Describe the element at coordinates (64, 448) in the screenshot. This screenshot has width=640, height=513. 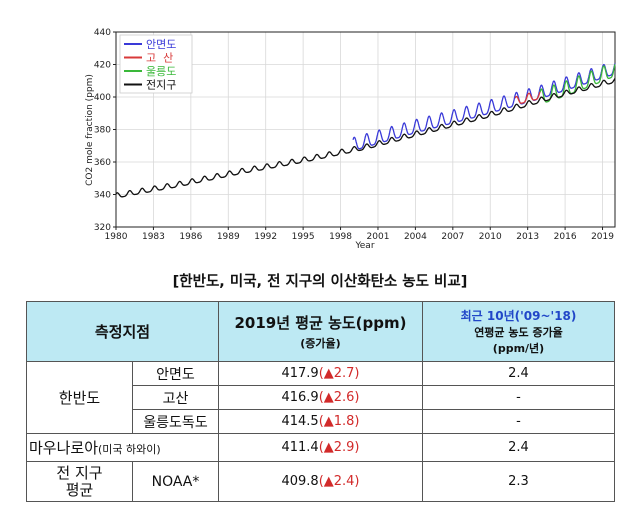
I see `mauna-label: 마우나로아` at that location.